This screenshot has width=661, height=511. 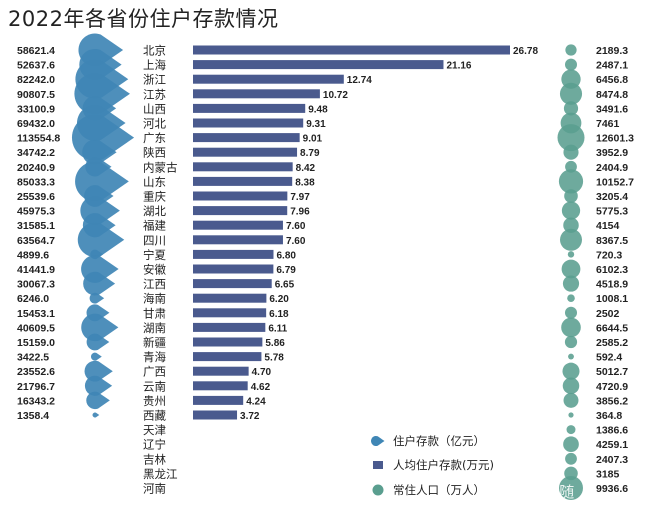 What do you see at coordinates (335, 95) in the screenshot?
I see `per-capita-label: 10.72` at bounding box center [335, 95].